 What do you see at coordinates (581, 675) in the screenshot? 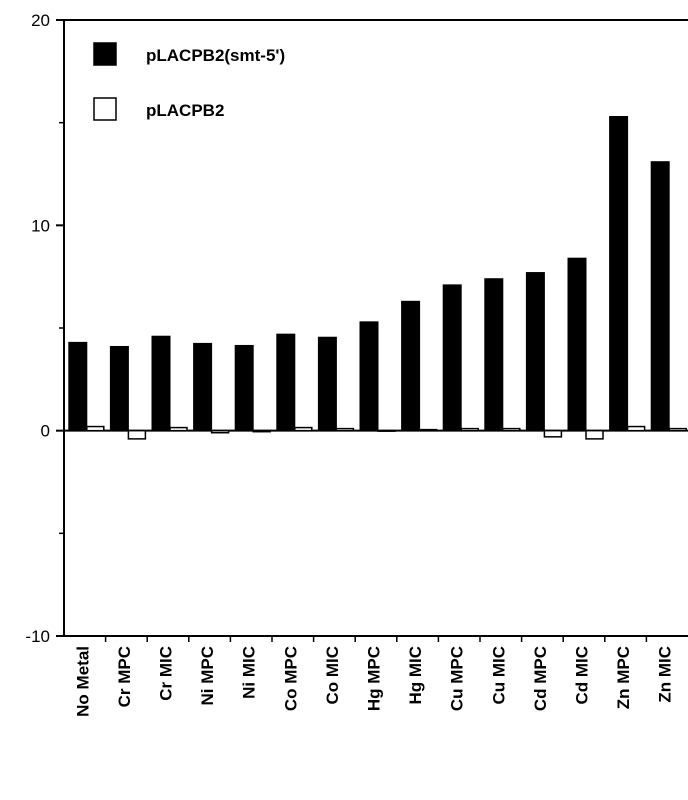
I see `category-label: Cd MIC` at bounding box center [581, 675].